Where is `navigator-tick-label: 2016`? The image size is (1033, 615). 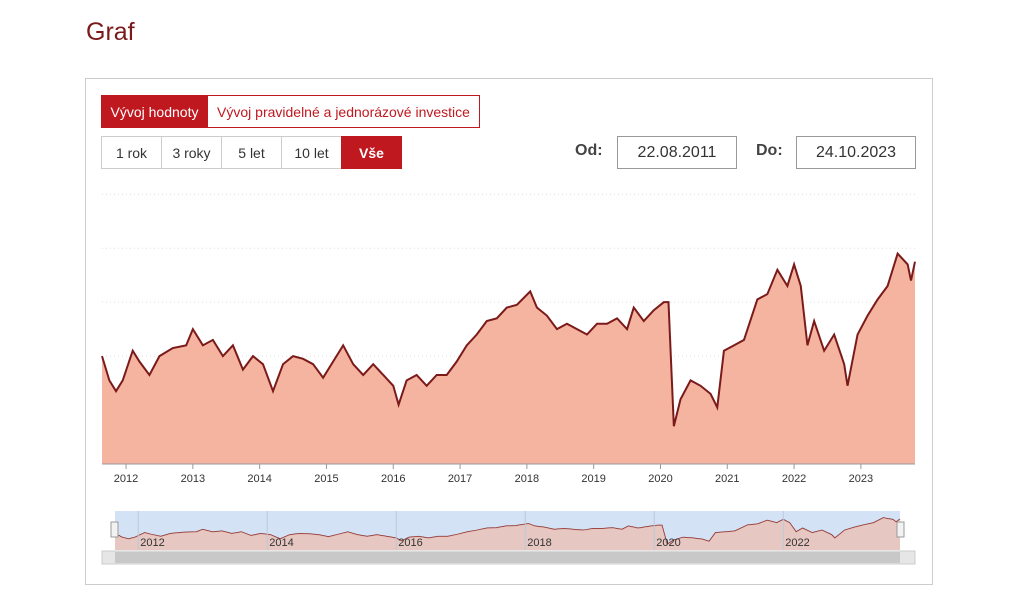
navigator-tick-label: 2016 is located at coordinates (410, 543).